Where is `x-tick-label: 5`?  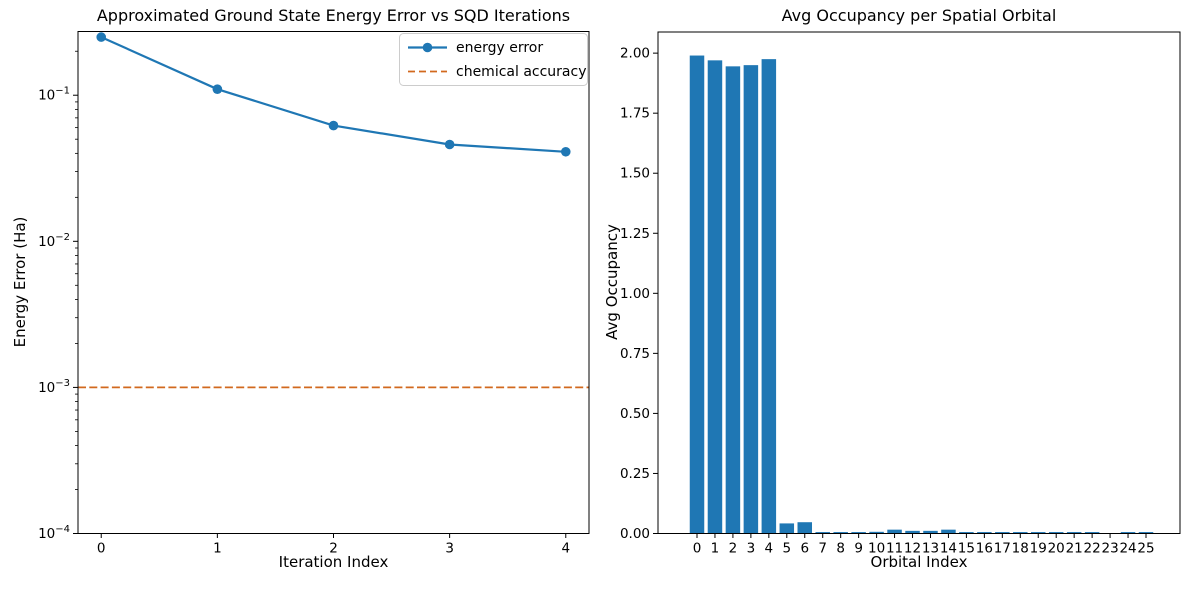 x-tick-label: 5 is located at coordinates (787, 549).